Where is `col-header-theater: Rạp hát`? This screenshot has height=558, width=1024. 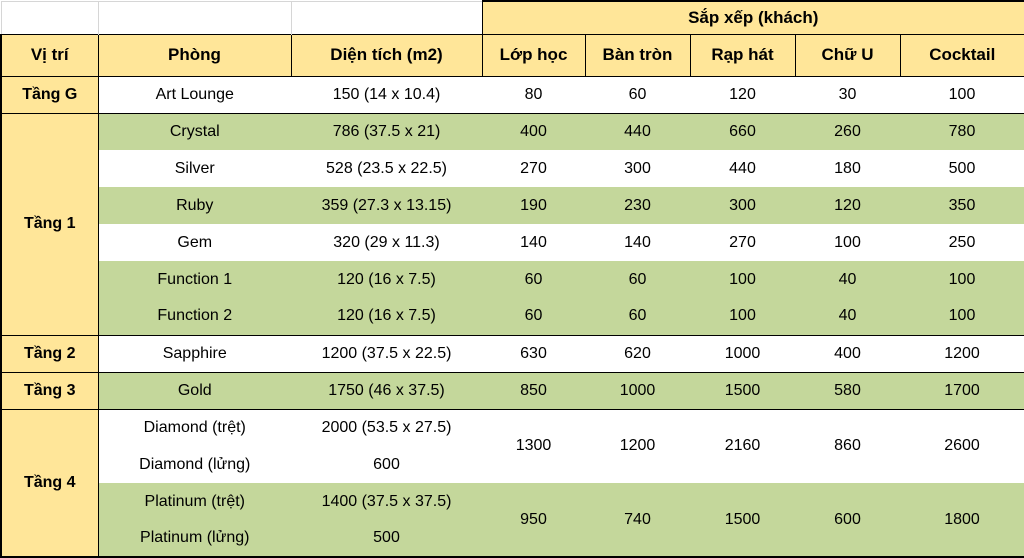
col-header-theater: Rạp hát is located at coordinates (742, 55).